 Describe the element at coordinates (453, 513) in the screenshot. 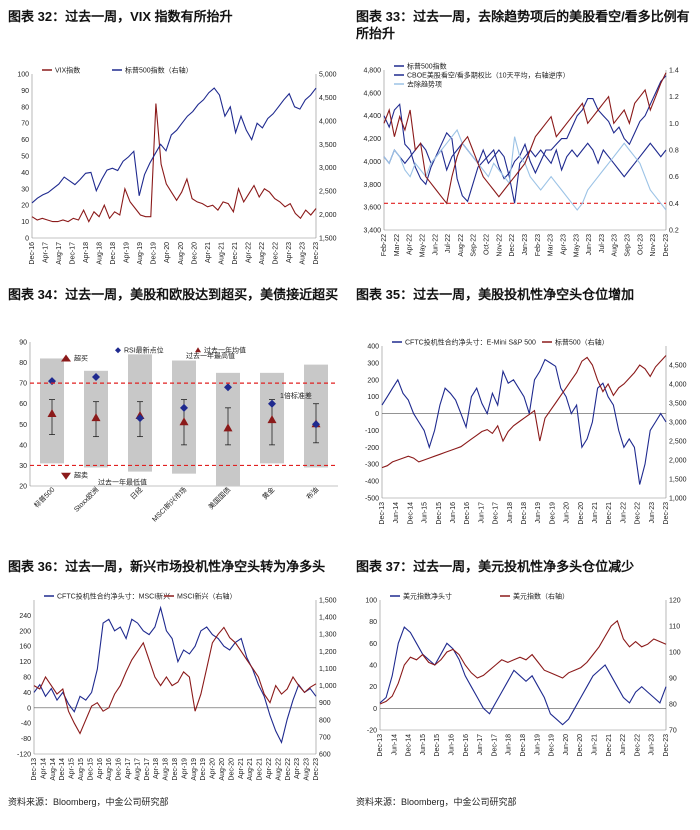

I see `c35-xtick: Jun-16` at that location.